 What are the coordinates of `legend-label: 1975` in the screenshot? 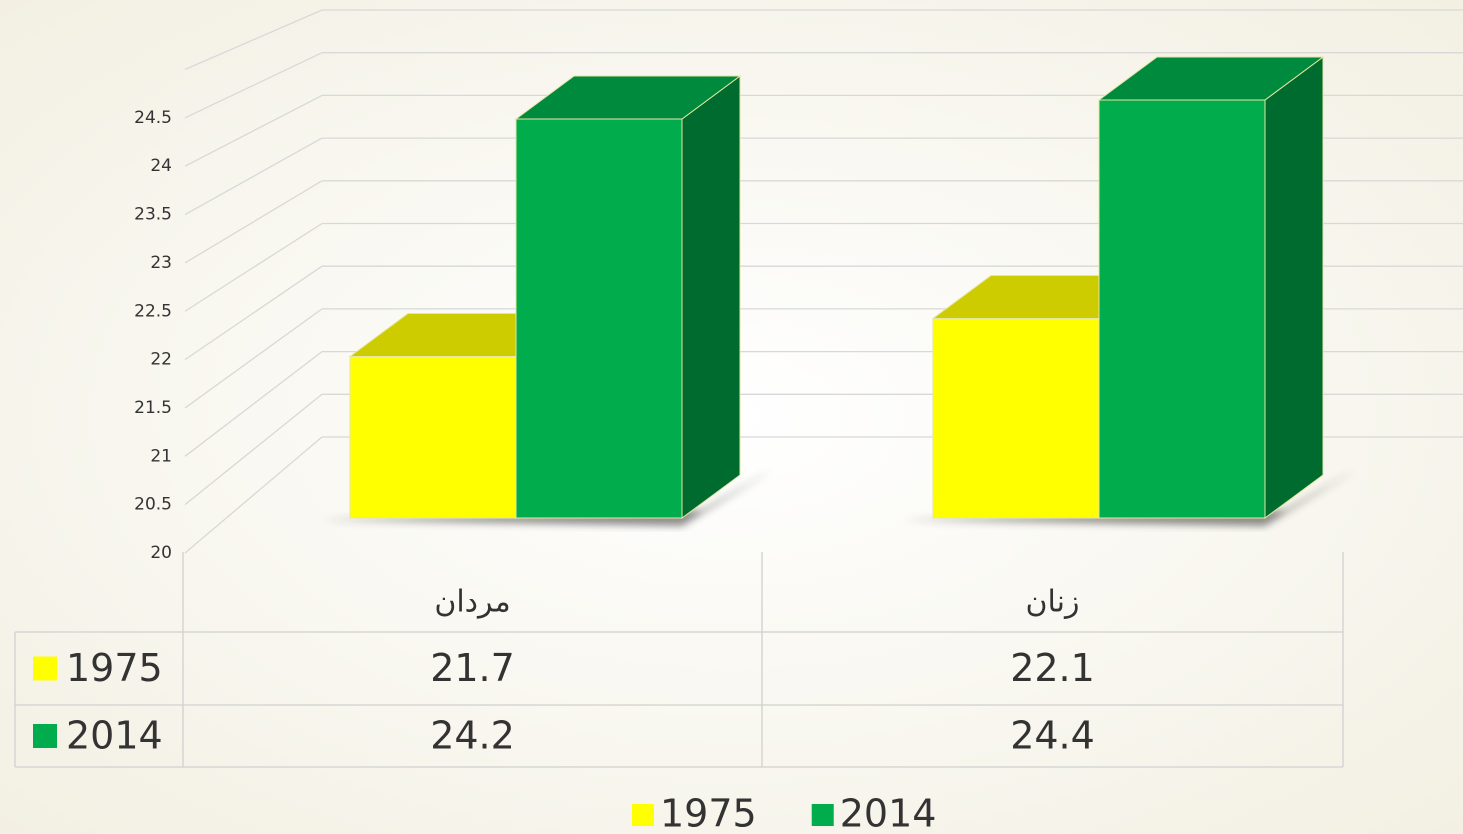 It's located at (708, 813).